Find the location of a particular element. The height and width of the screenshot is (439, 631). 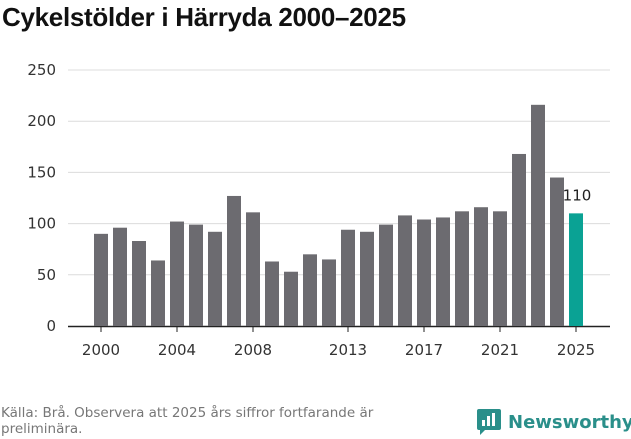

chart-title: Cykelstölder i Härryda 2000–2025 is located at coordinates (204, 17).